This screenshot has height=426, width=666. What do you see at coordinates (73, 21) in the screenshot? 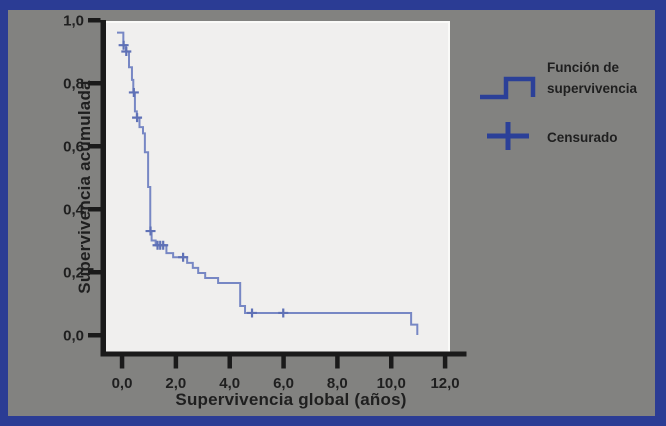
I see `y-tick-label: 1,0` at bounding box center [73, 21].